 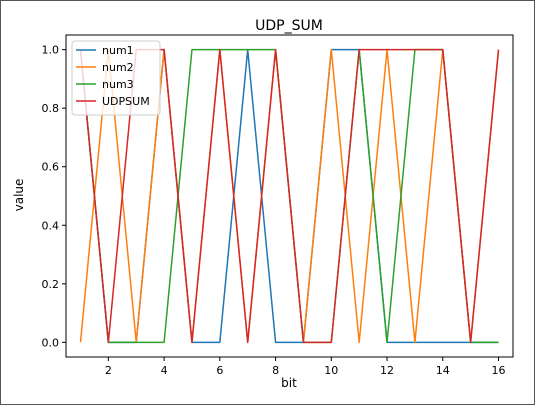 I want to click on y-axis-ticks: 0.0 0.2 0.4 0.6 0.8 1.0, so click(x=54, y=196).